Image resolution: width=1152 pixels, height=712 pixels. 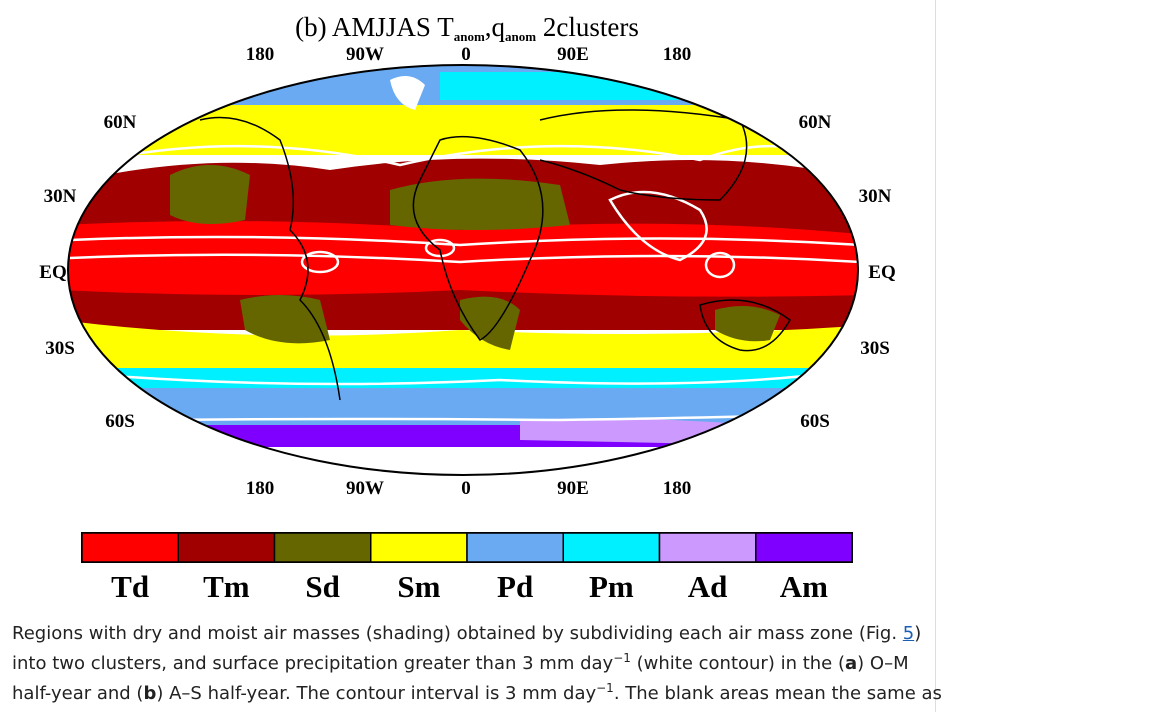 I want to click on colorbar-label: Sm, so click(x=418, y=586).